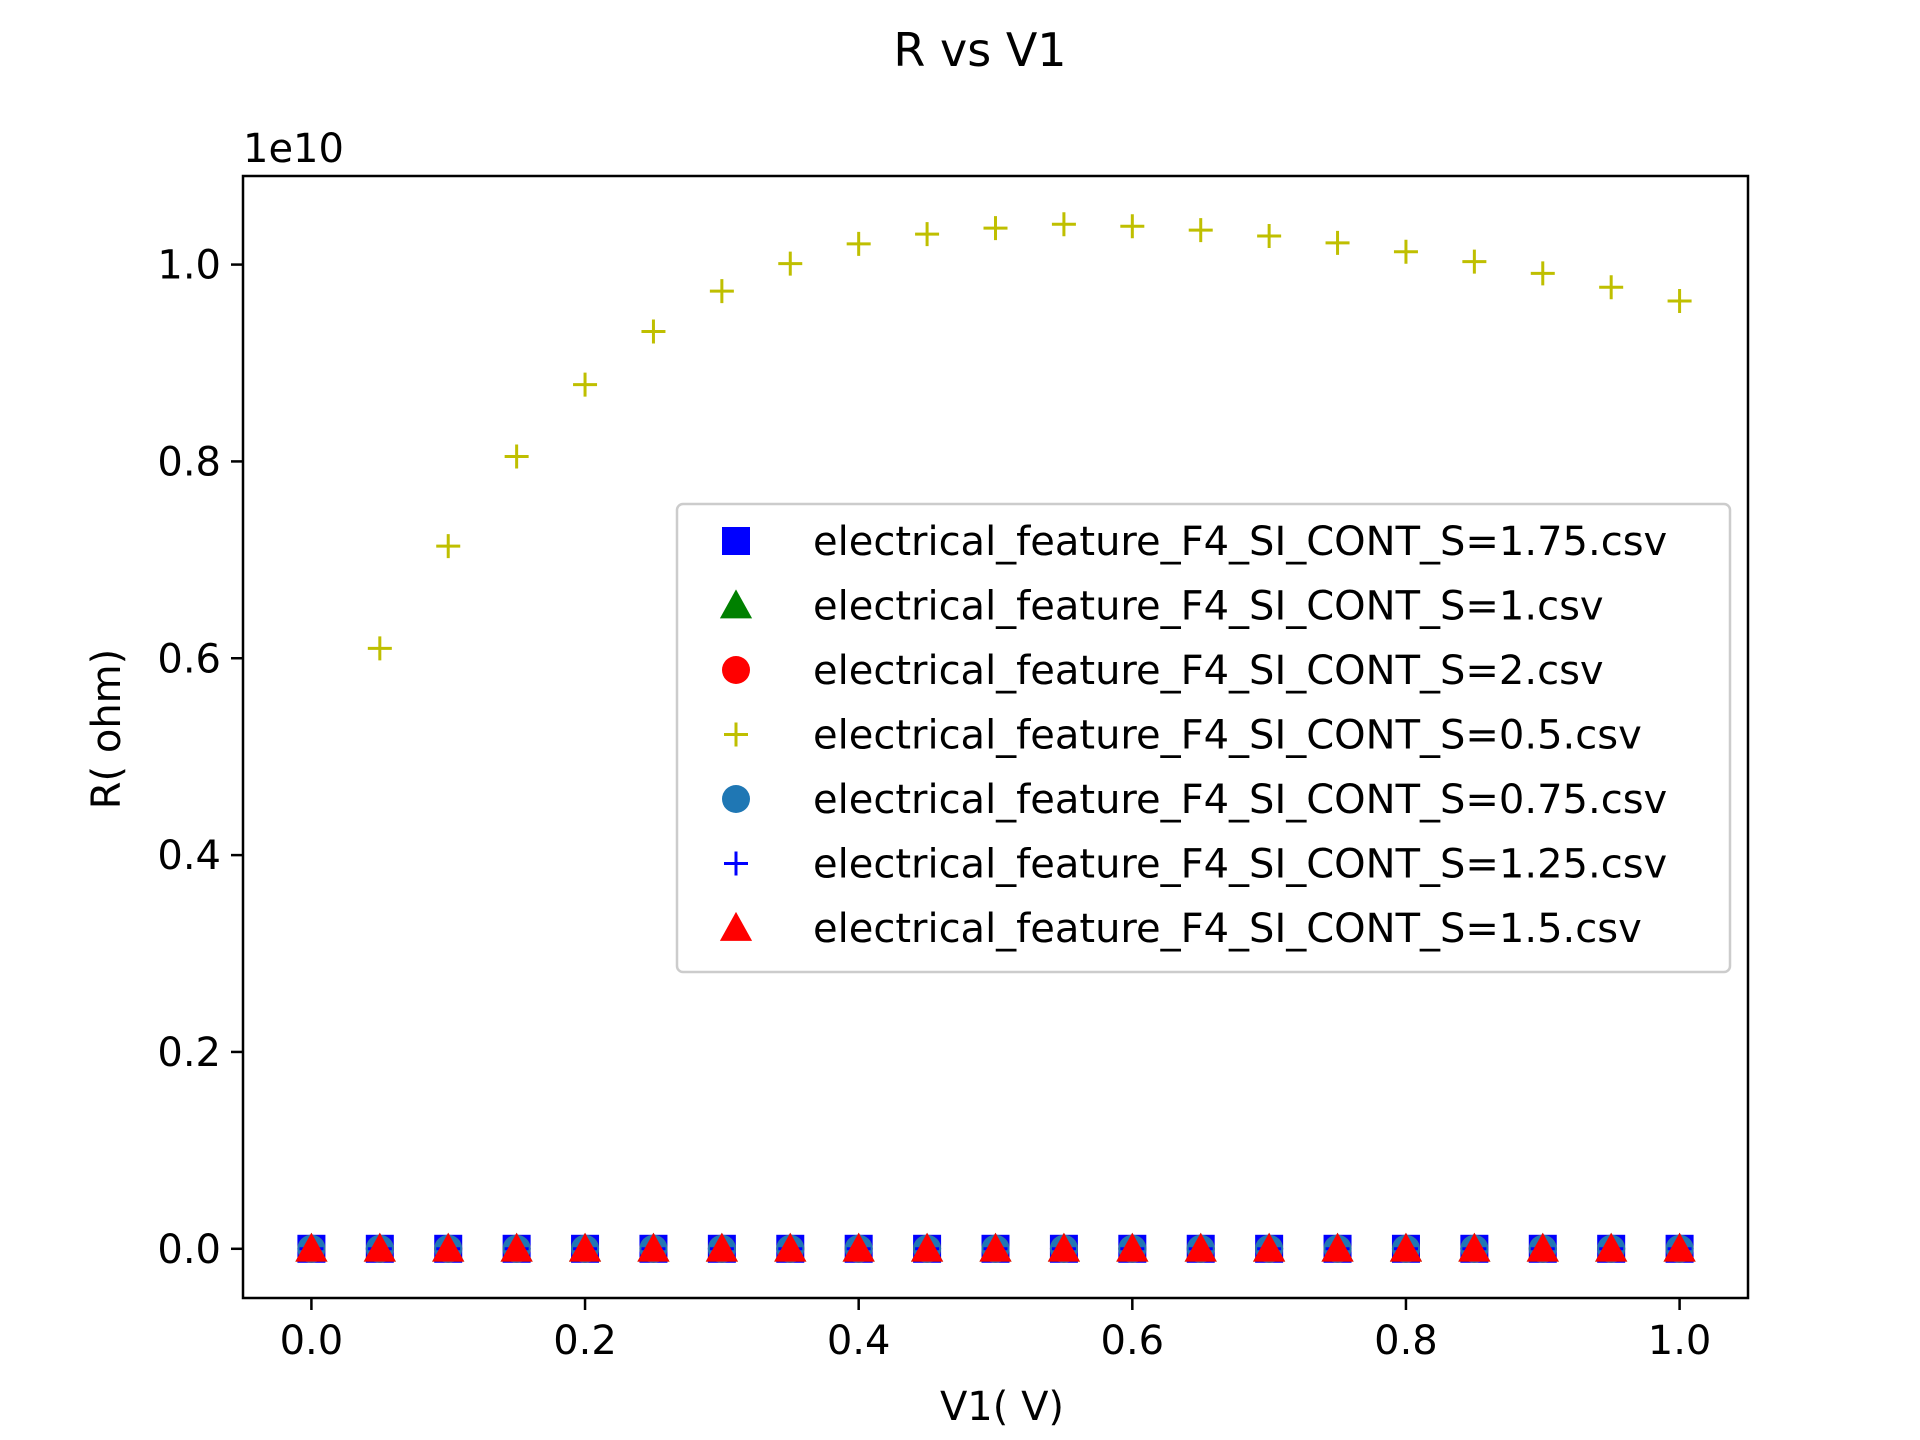 The image size is (1920, 1440). I want to click on legend-entry: electrical_feature_F4_SI_CONT_S=1.75.csv, so click(1240, 542).